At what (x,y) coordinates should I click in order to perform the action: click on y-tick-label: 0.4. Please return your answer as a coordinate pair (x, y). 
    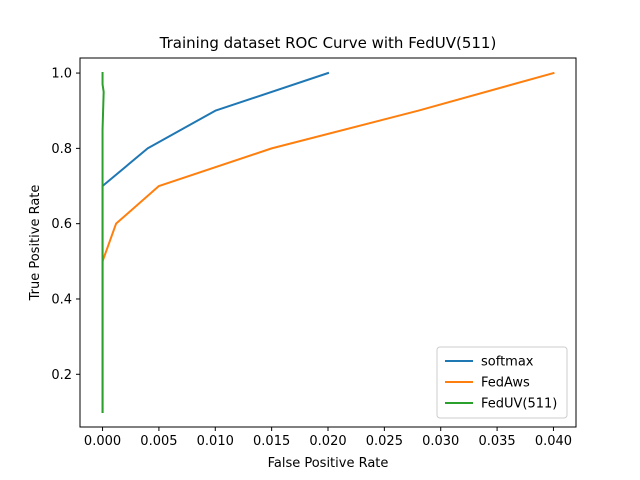
    Looking at the image, I should click on (61, 299).